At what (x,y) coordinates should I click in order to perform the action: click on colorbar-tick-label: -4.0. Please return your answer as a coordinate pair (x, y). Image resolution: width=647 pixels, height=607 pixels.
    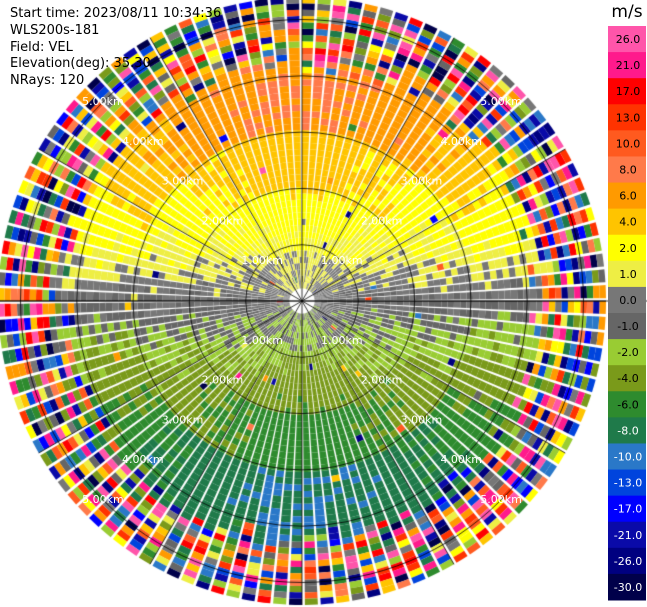
    Looking at the image, I should click on (627, 378).